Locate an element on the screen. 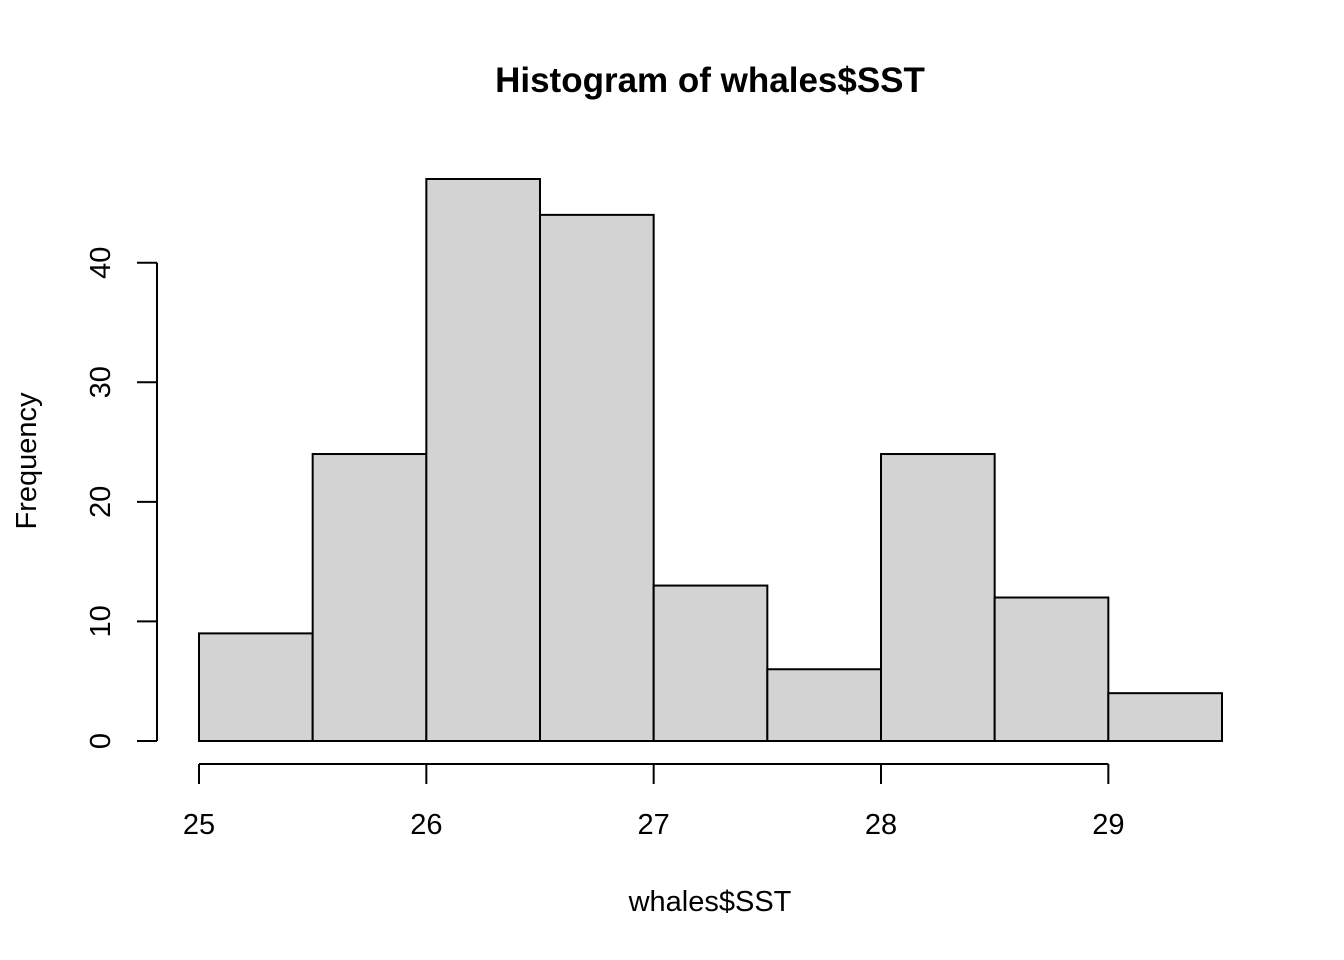 Image resolution: width=1344 pixels, height=960 pixels. x-tick-label-25: 25 is located at coordinates (199, 825).